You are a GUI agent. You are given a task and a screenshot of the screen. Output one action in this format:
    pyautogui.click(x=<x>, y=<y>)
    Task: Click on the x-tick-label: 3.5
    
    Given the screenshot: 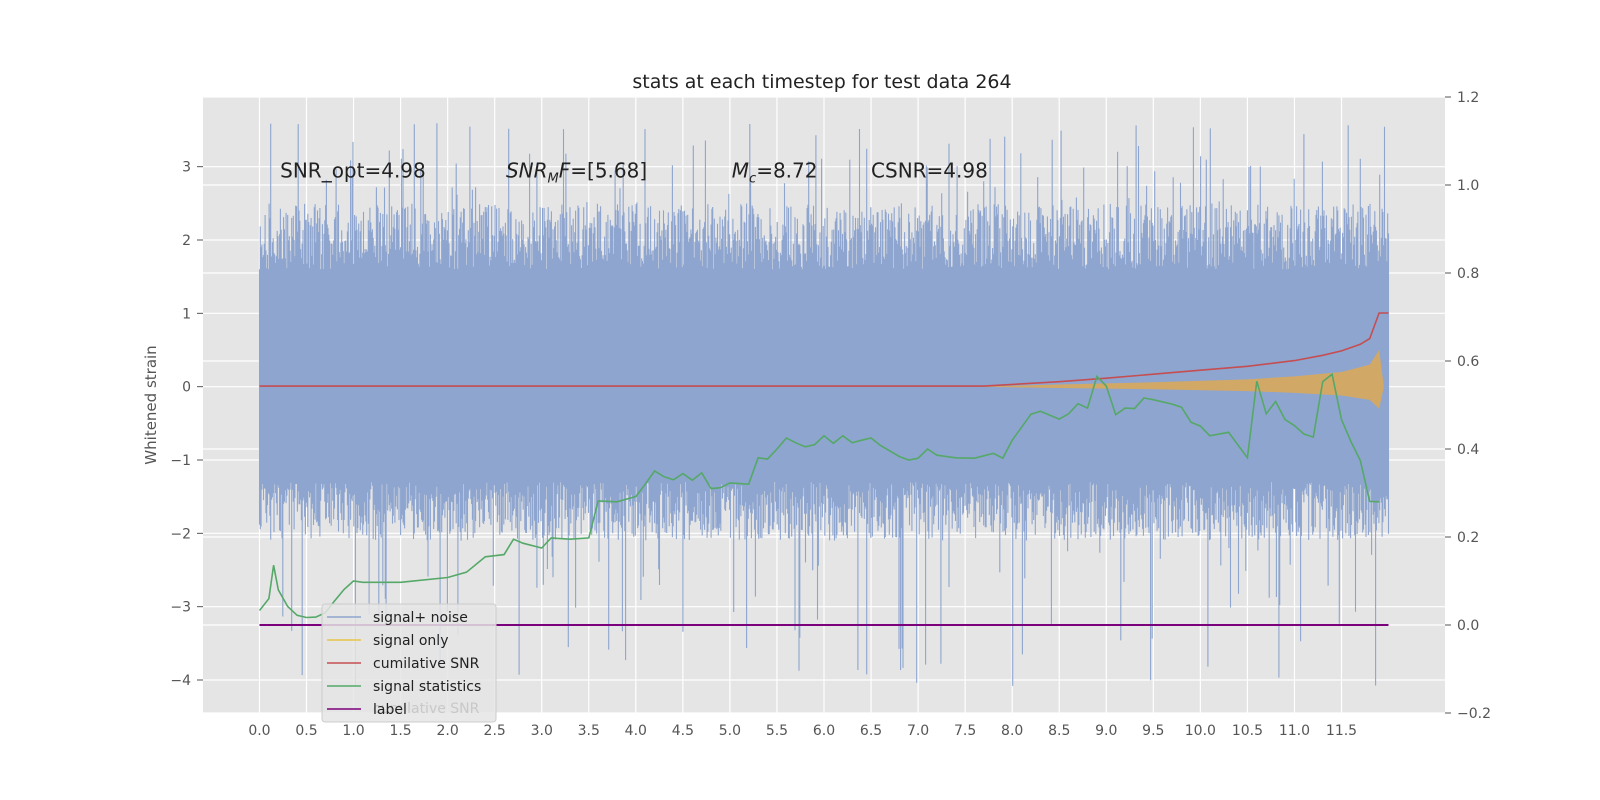 What is the action you would take?
    pyautogui.click(x=589, y=731)
    